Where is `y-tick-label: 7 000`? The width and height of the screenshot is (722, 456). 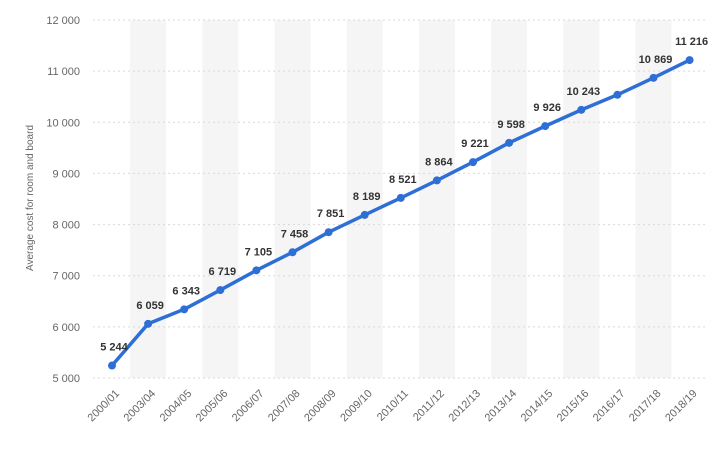
y-tick-label: 7 000 is located at coordinates (66, 277).